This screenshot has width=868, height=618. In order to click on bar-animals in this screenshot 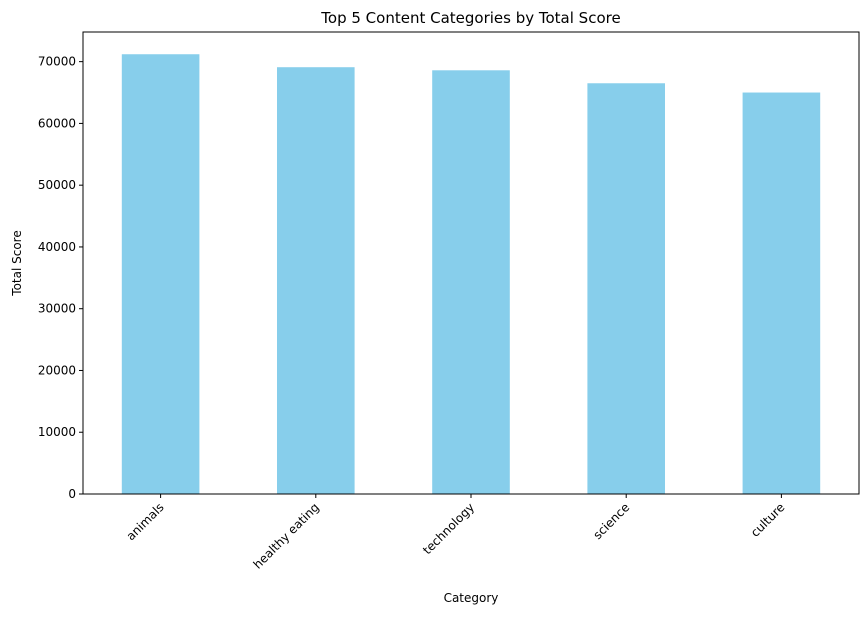, I will do `click(160, 274)`.